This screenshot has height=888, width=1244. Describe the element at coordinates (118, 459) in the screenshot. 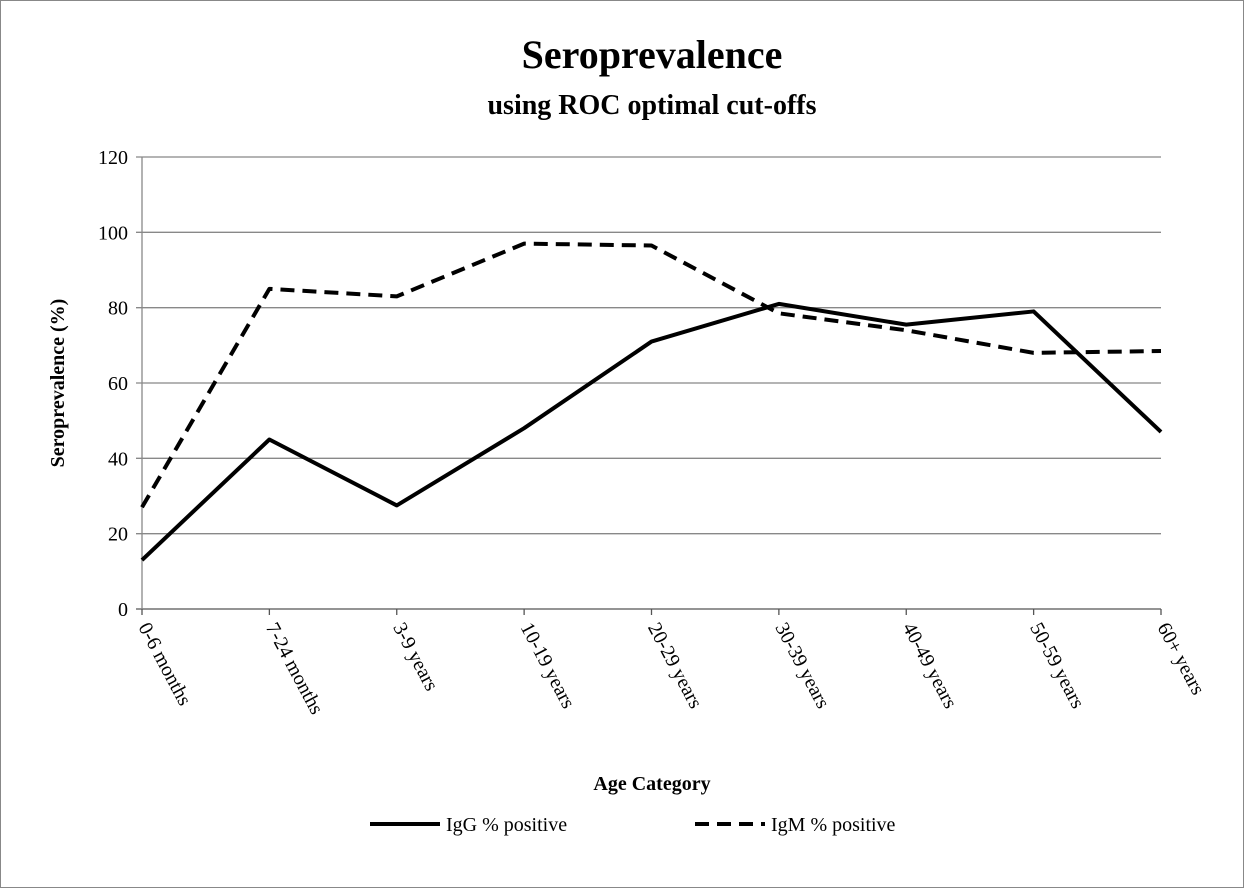

I see `y-tick-label: 40` at that location.